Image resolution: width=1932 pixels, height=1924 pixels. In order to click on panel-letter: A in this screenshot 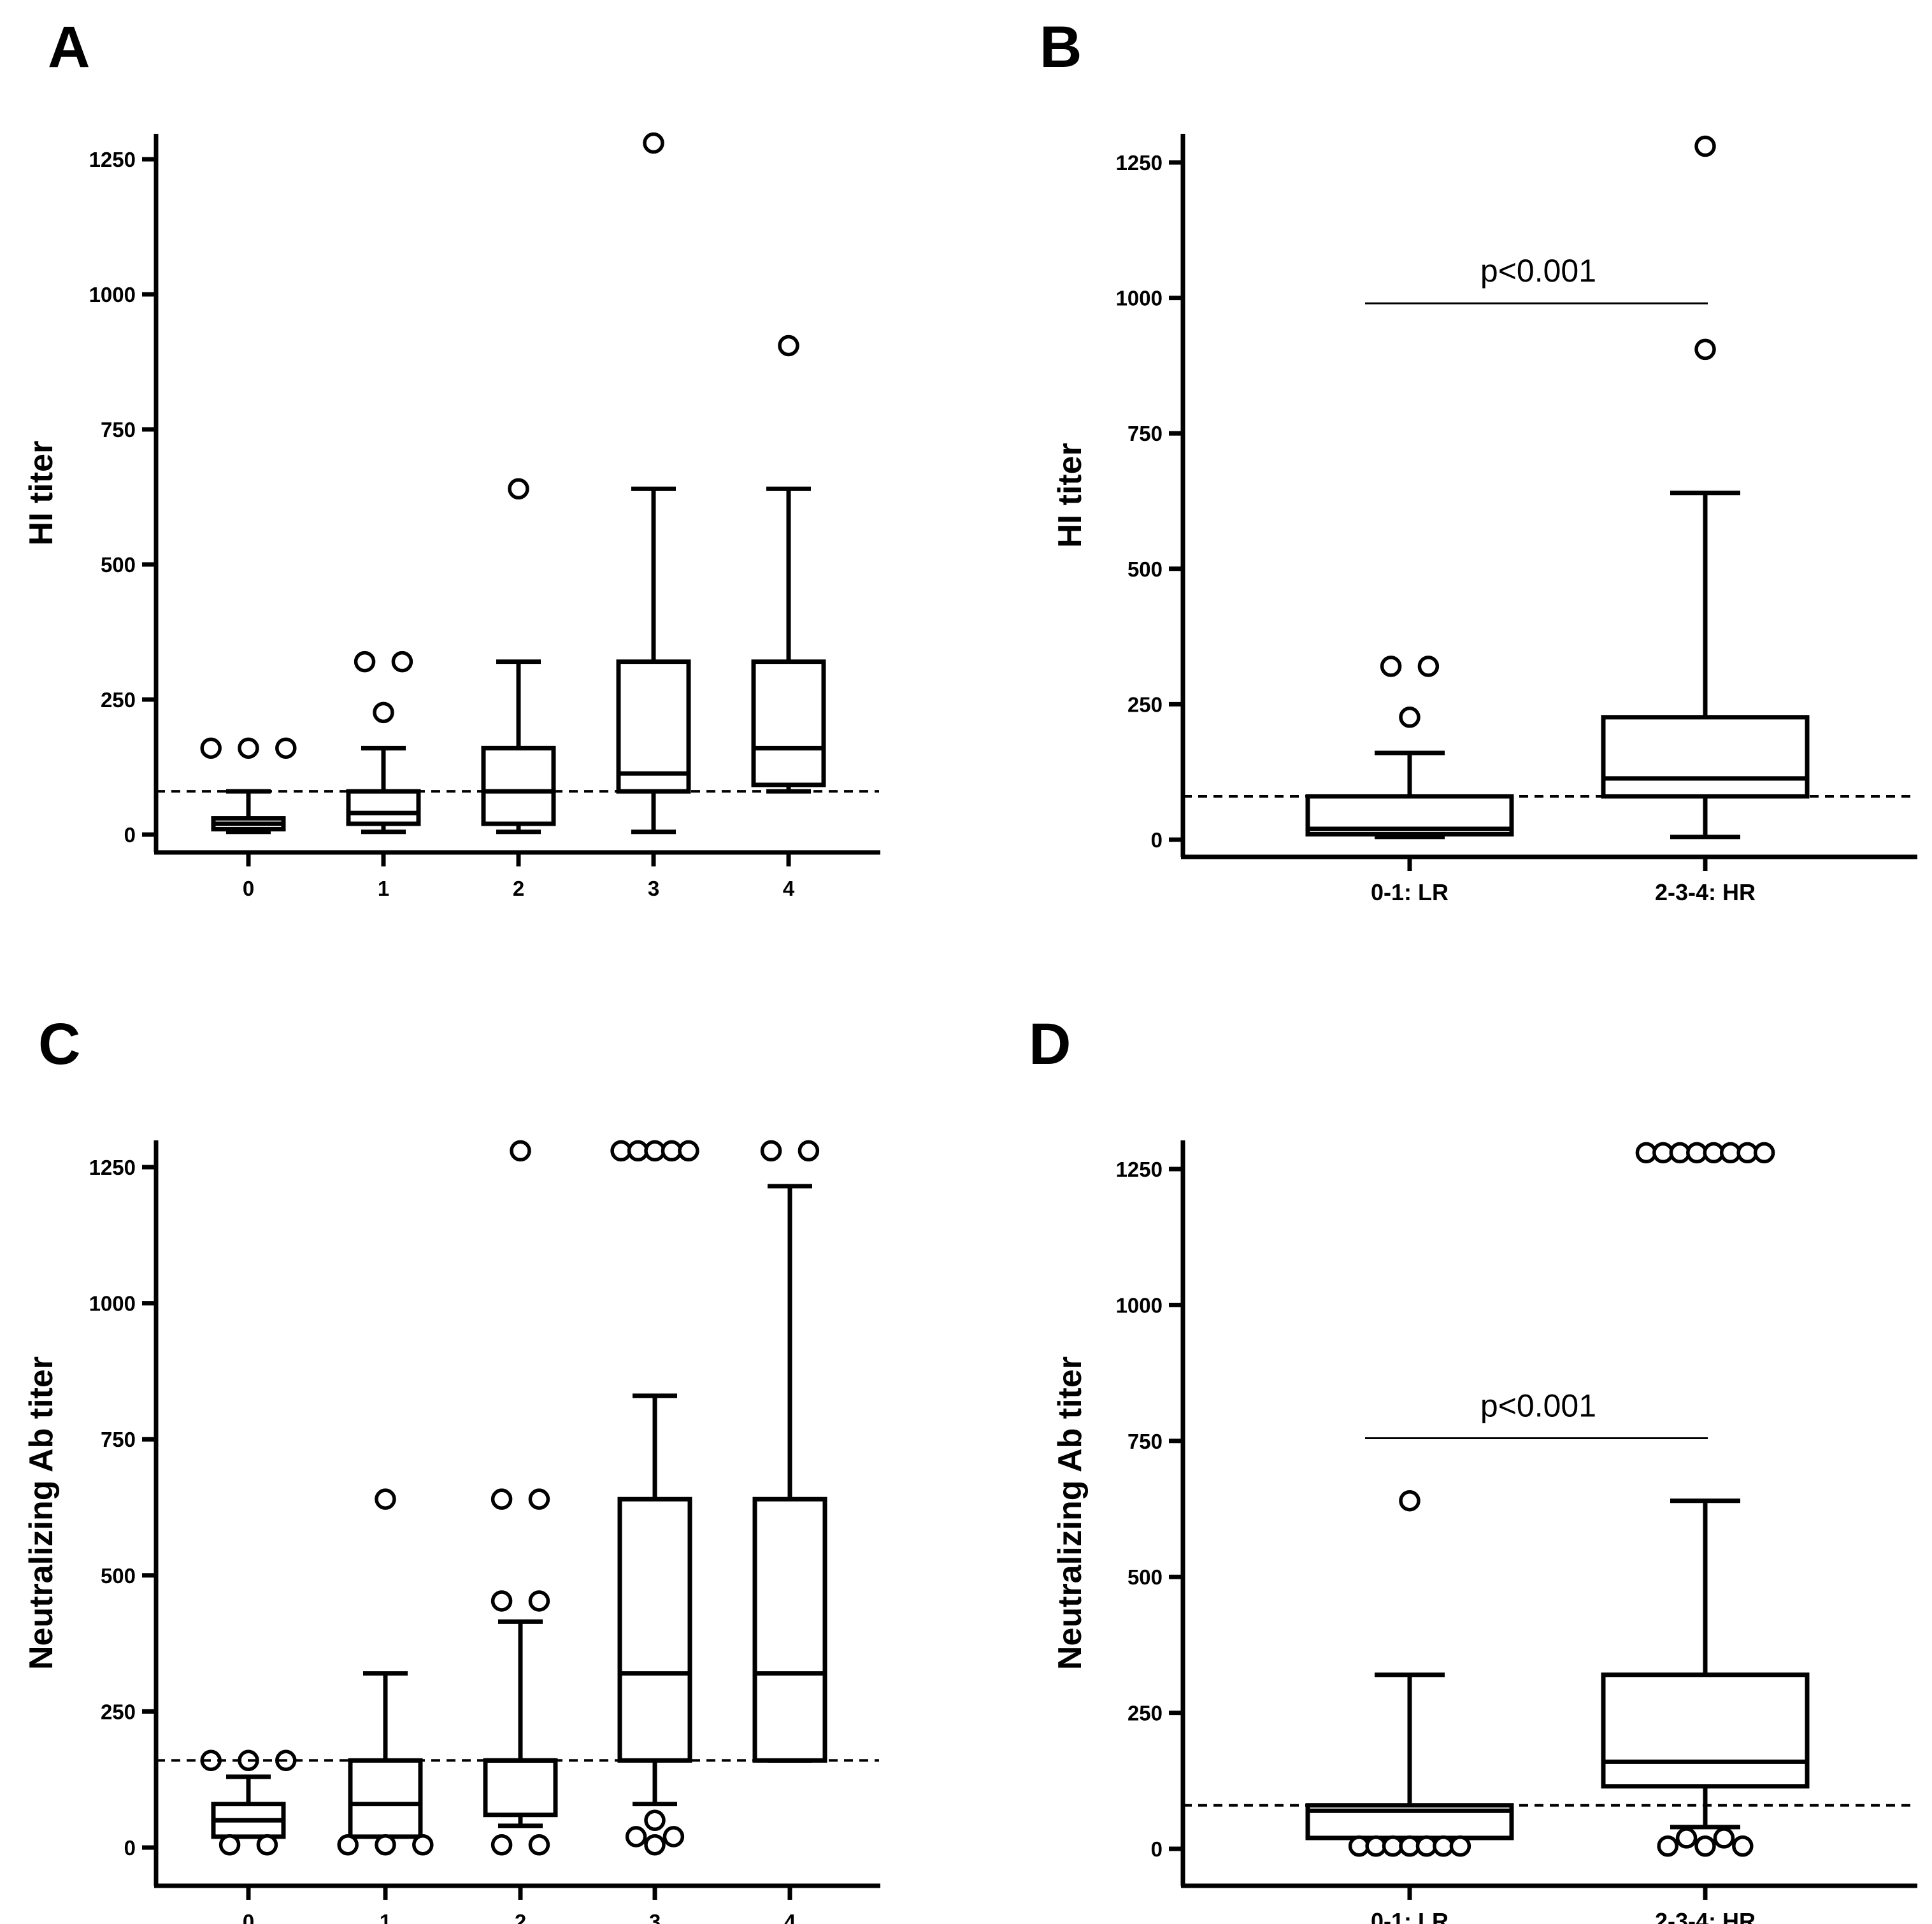, I will do `click(69, 47)`.